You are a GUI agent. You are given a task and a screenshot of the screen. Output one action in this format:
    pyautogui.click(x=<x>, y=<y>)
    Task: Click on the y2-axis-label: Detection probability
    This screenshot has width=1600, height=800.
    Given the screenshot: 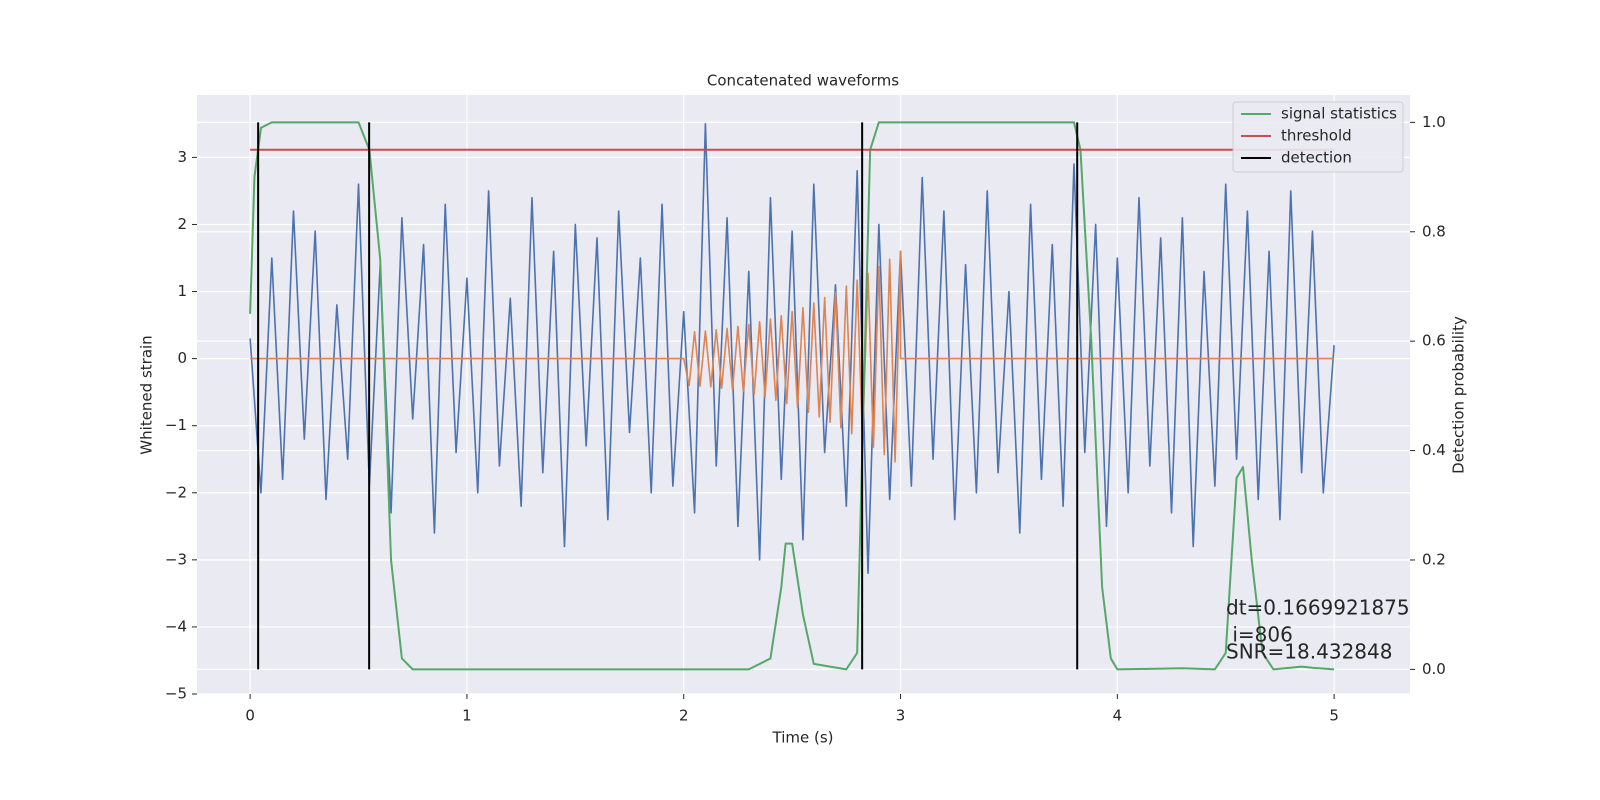 What is the action you would take?
    pyautogui.click(x=1459, y=395)
    